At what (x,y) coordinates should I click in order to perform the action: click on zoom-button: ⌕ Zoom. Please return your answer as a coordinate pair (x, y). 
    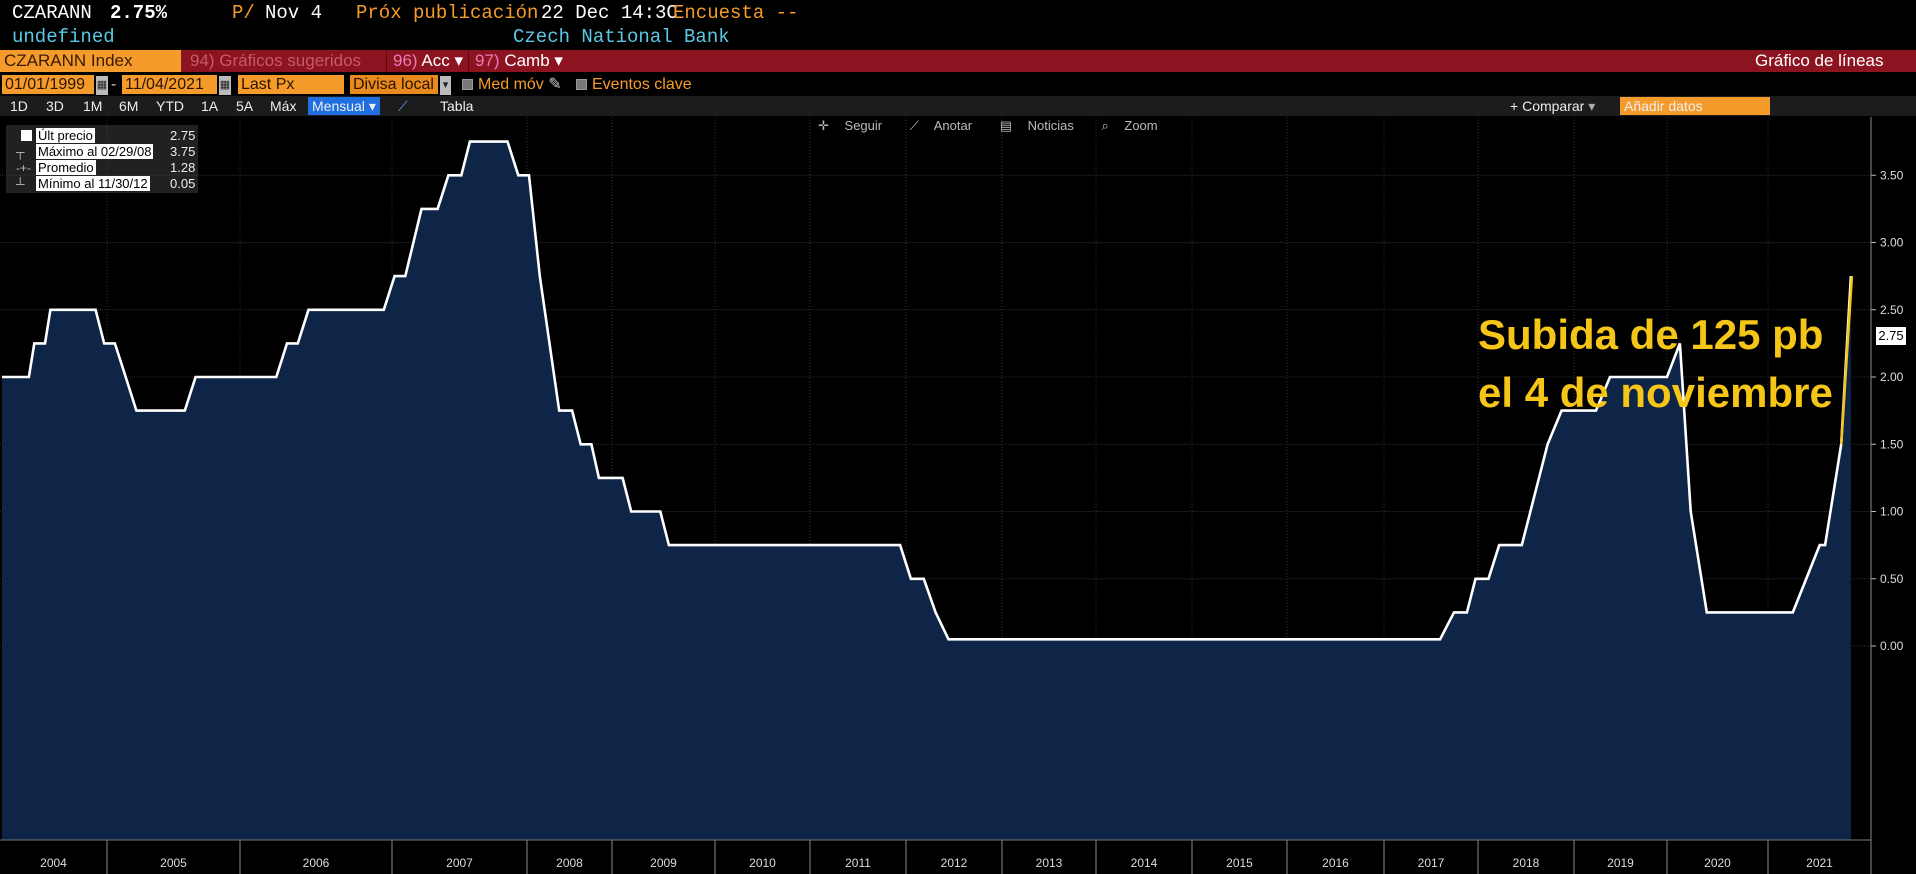
    Looking at the image, I should click on (1135, 125).